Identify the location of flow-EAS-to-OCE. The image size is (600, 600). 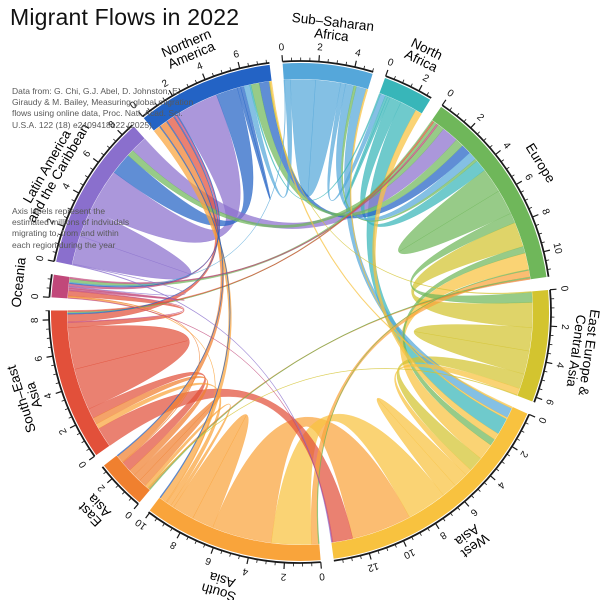
(133, 379).